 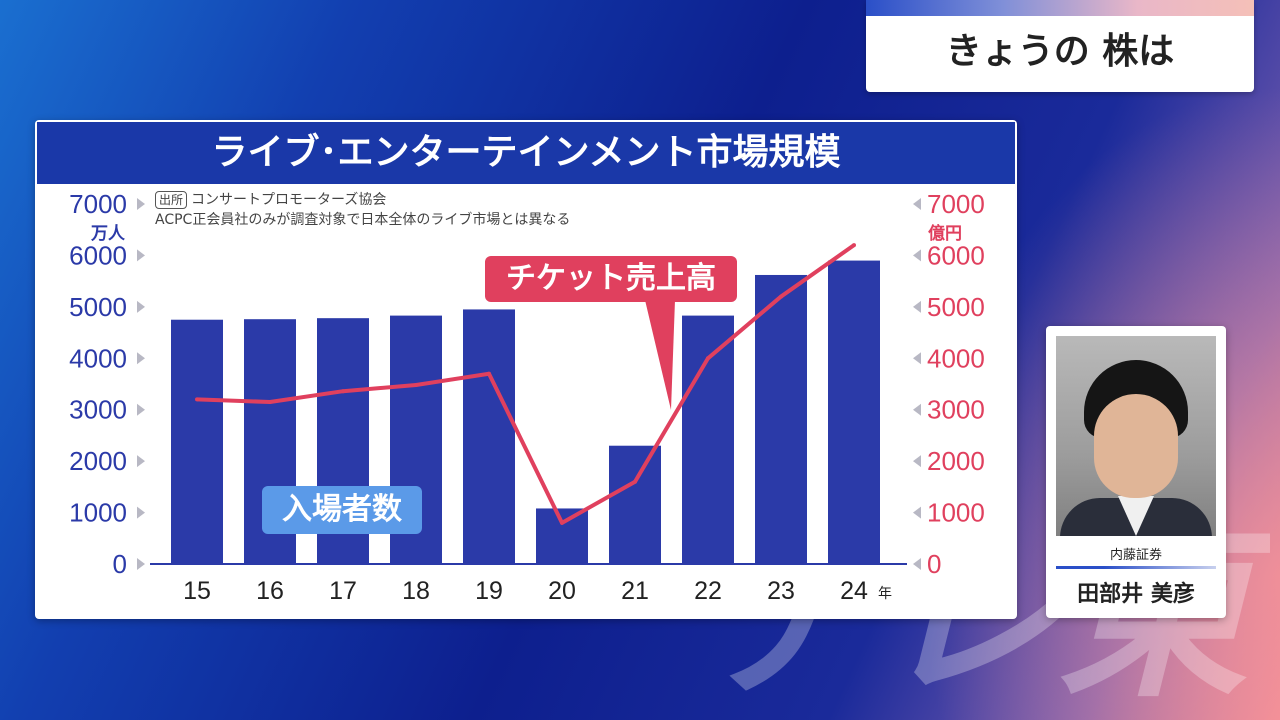 I want to click on topic-banner: きょうの 株は, so click(x=1060, y=46).